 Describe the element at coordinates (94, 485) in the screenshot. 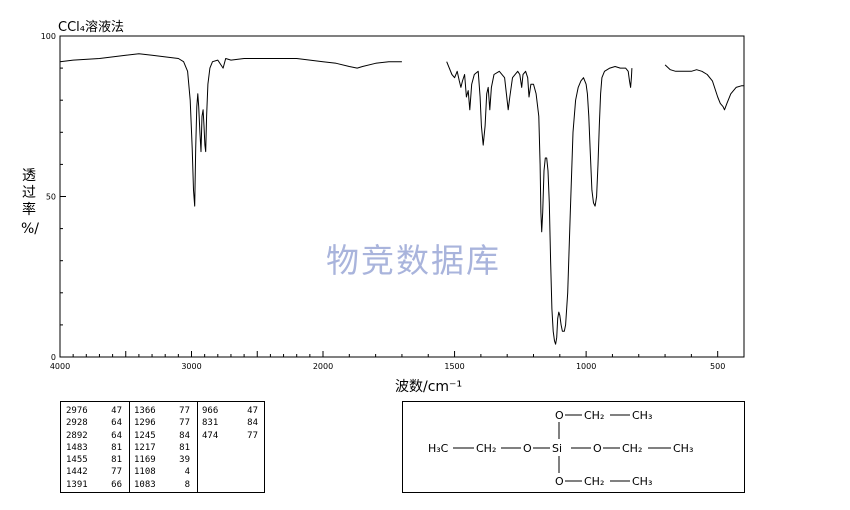

I see `peak-table-row: 1391 66` at that location.